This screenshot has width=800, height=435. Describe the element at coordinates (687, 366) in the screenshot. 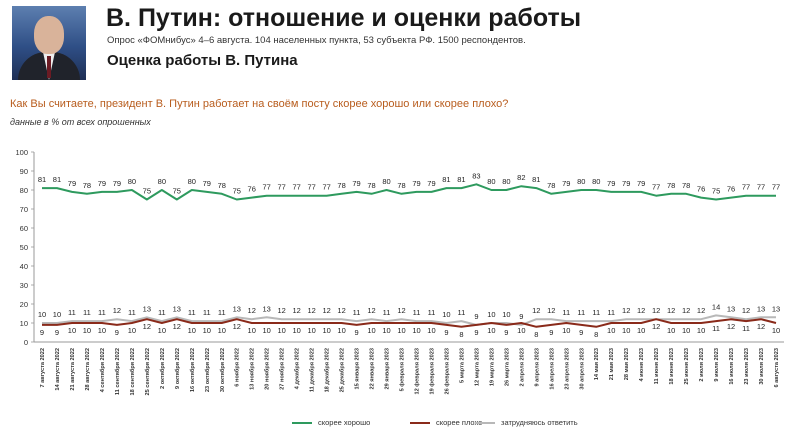

I see `x-tick-label: 25 июня 2023` at that location.